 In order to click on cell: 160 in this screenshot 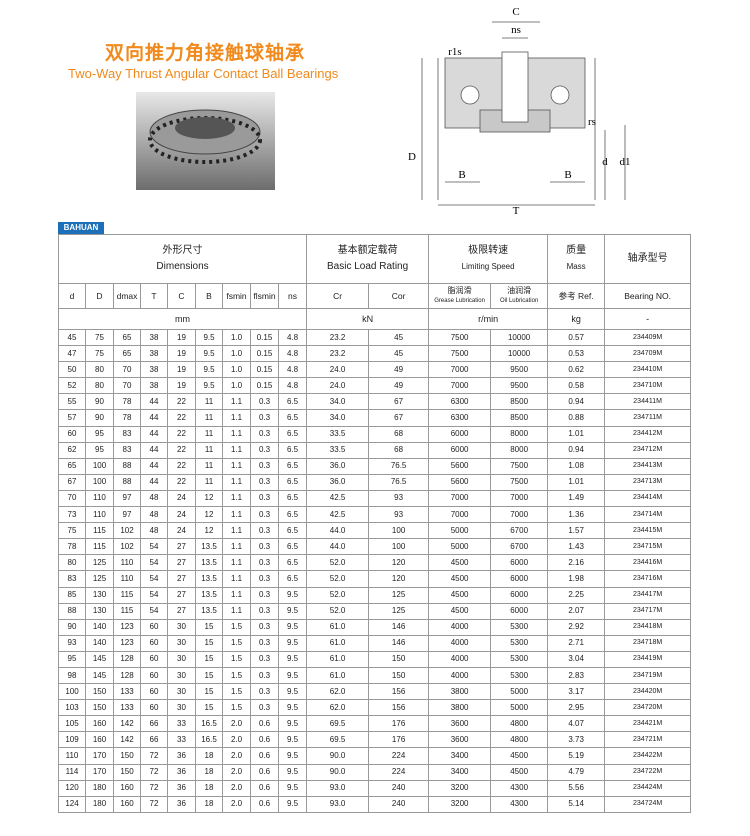, I will do `click(99, 740)`.